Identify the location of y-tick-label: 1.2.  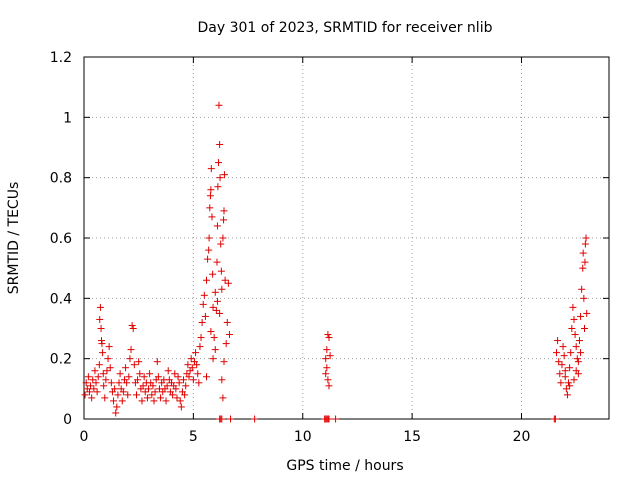
(61, 58).